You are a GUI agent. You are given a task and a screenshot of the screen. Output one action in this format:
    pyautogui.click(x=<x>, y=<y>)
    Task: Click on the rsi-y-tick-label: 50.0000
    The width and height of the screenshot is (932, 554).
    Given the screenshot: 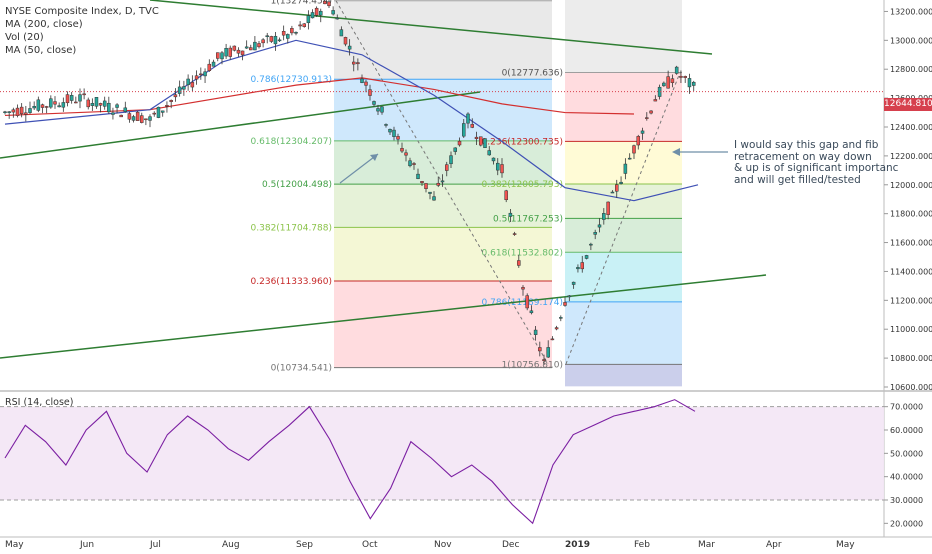 What is the action you would take?
    pyautogui.click(x=906, y=453)
    